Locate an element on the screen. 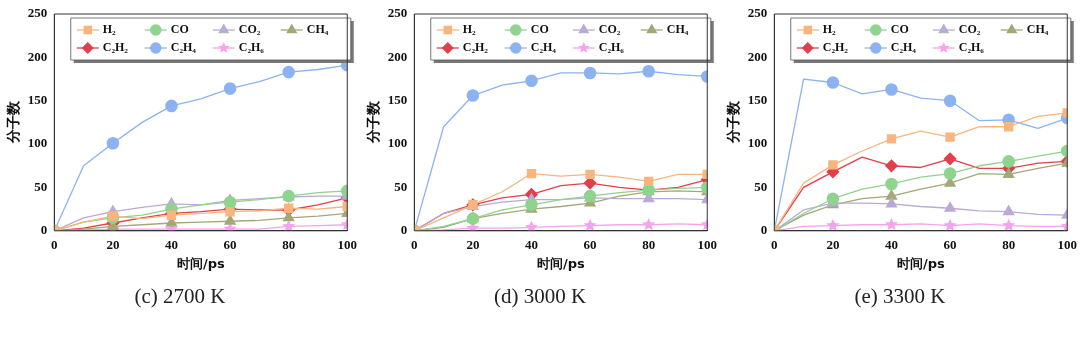 The width and height of the screenshot is (1080, 337). text: (e) 3300 K is located at coordinates (900, 296).